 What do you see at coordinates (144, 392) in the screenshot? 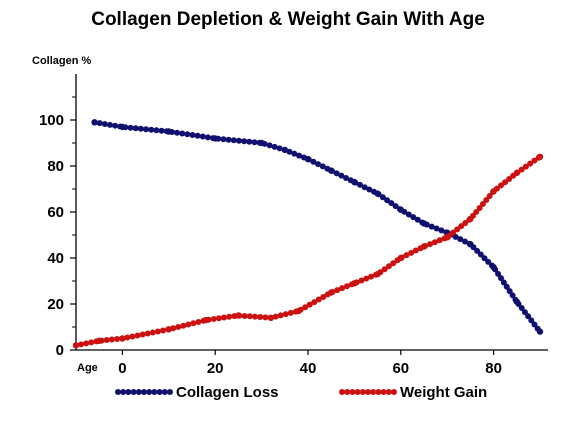
I see `legend-marker-collagen-loss` at bounding box center [144, 392].